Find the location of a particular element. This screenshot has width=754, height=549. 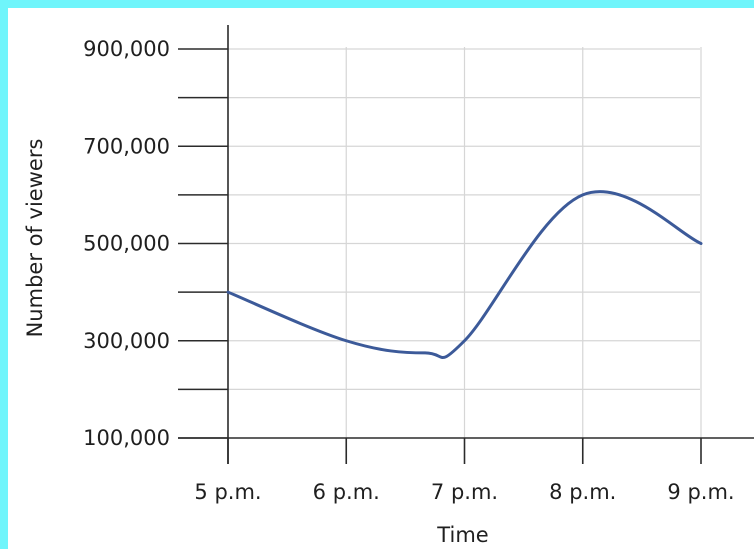

x-axis-title: Time is located at coordinates (462, 535).